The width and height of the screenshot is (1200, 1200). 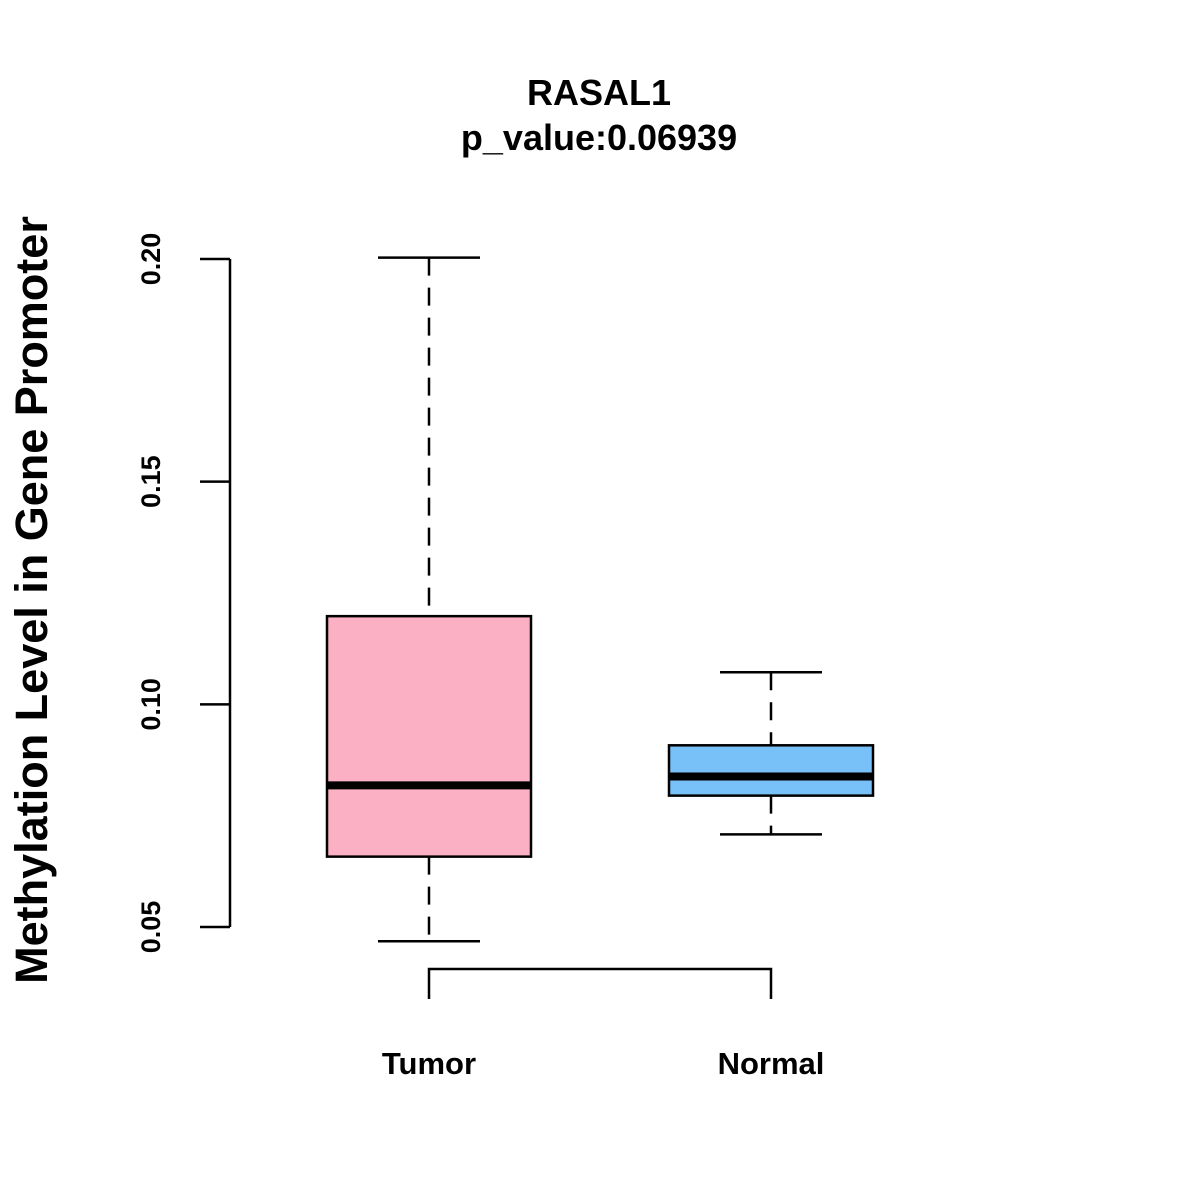 I want to click on x-label-normal: Normal, so click(x=771, y=1063).